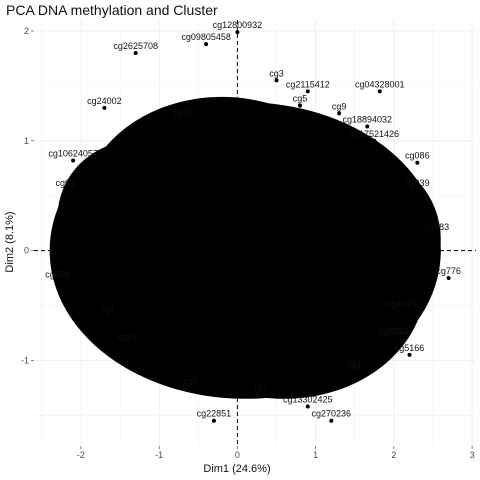 This screenshot has width=480, height=480. What do you see at coordinates (237, 455) in the screenshot?
I see `x-tick-label: 0` at bounding box center [237, 455].